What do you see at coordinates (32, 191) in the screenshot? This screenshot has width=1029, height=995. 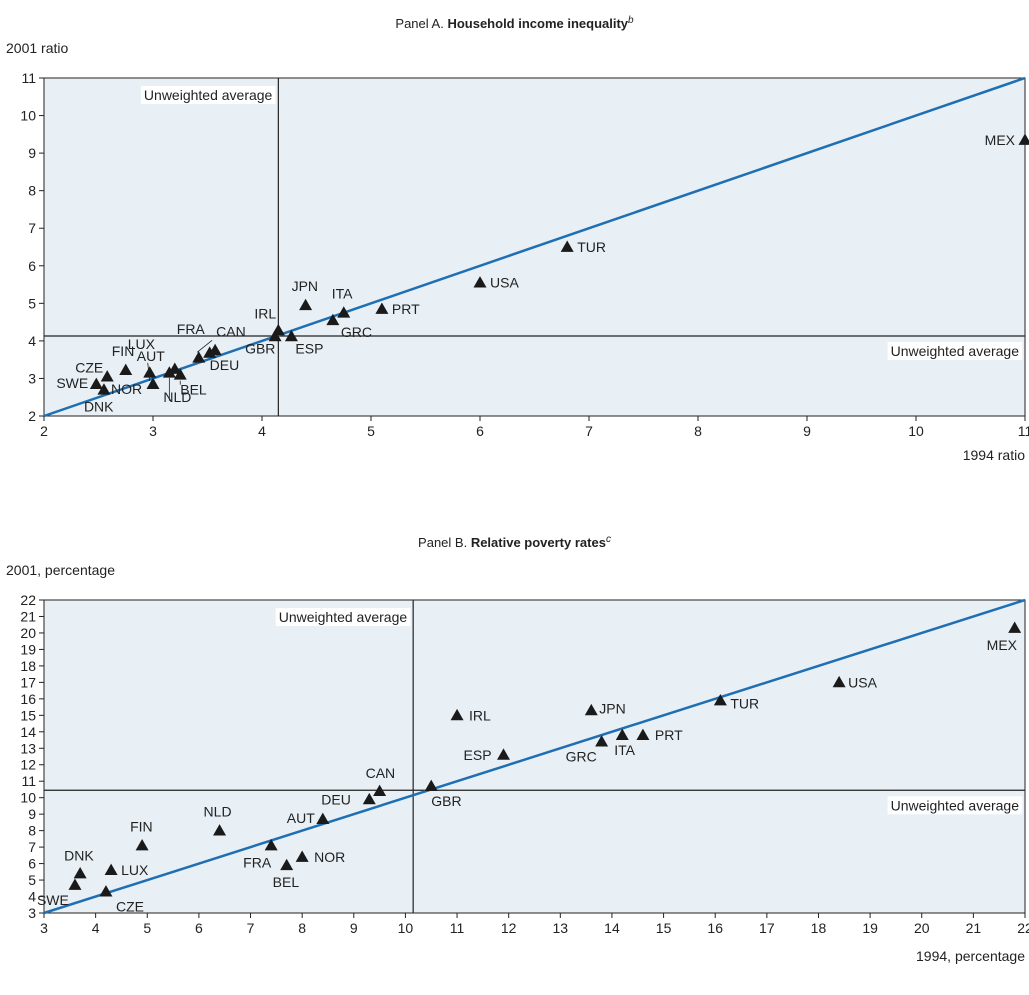 I see `chart-a-ytick-label: 8` at bounding box center [32, 191].